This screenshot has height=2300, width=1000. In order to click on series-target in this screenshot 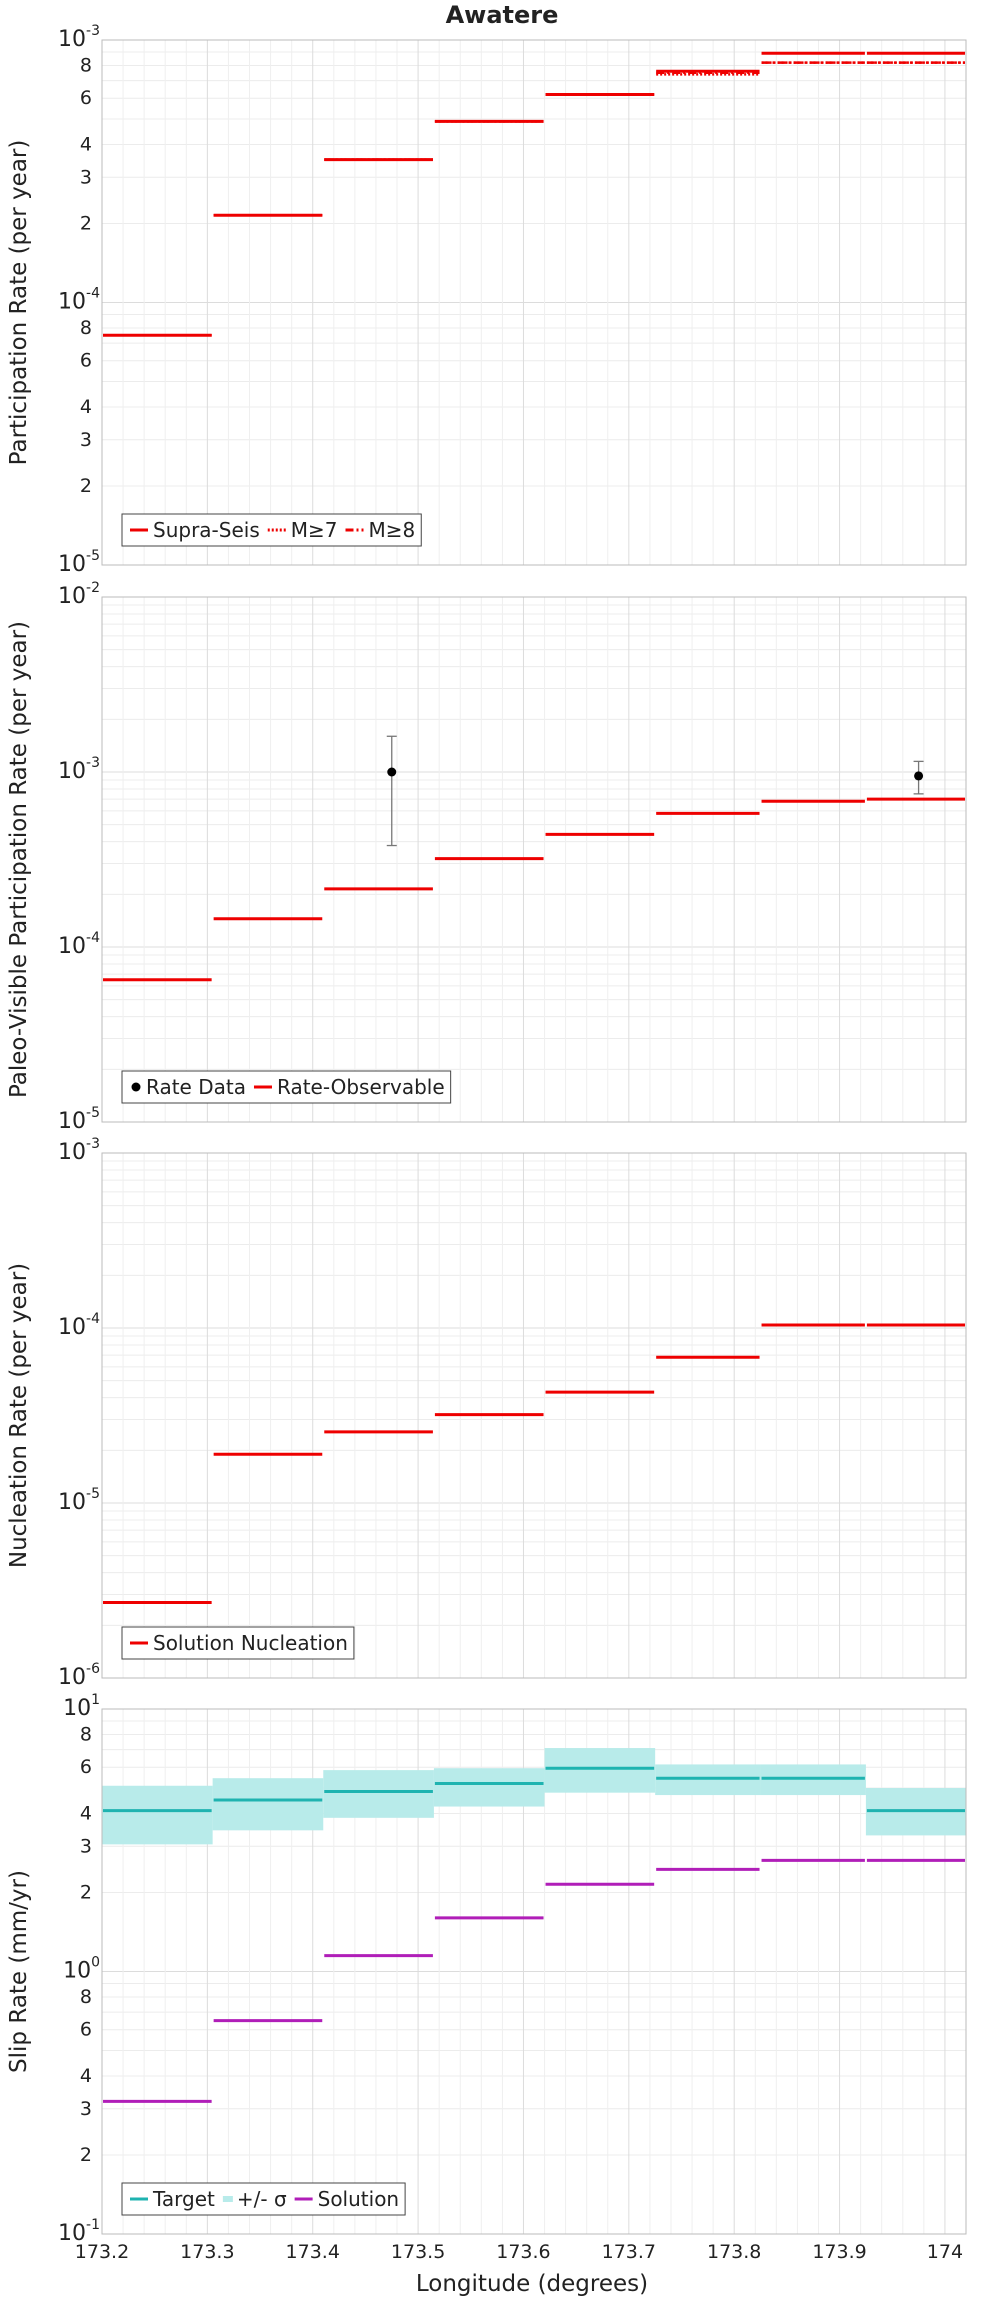, I will do `click(534, 1789)`.